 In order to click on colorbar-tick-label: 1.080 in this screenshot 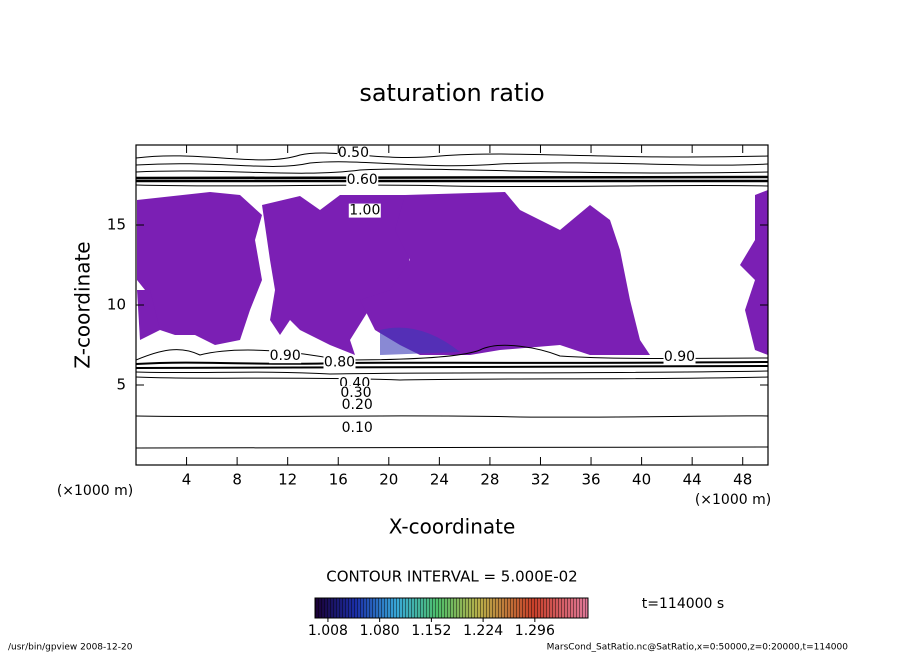, I will do `click(380, 631)`.